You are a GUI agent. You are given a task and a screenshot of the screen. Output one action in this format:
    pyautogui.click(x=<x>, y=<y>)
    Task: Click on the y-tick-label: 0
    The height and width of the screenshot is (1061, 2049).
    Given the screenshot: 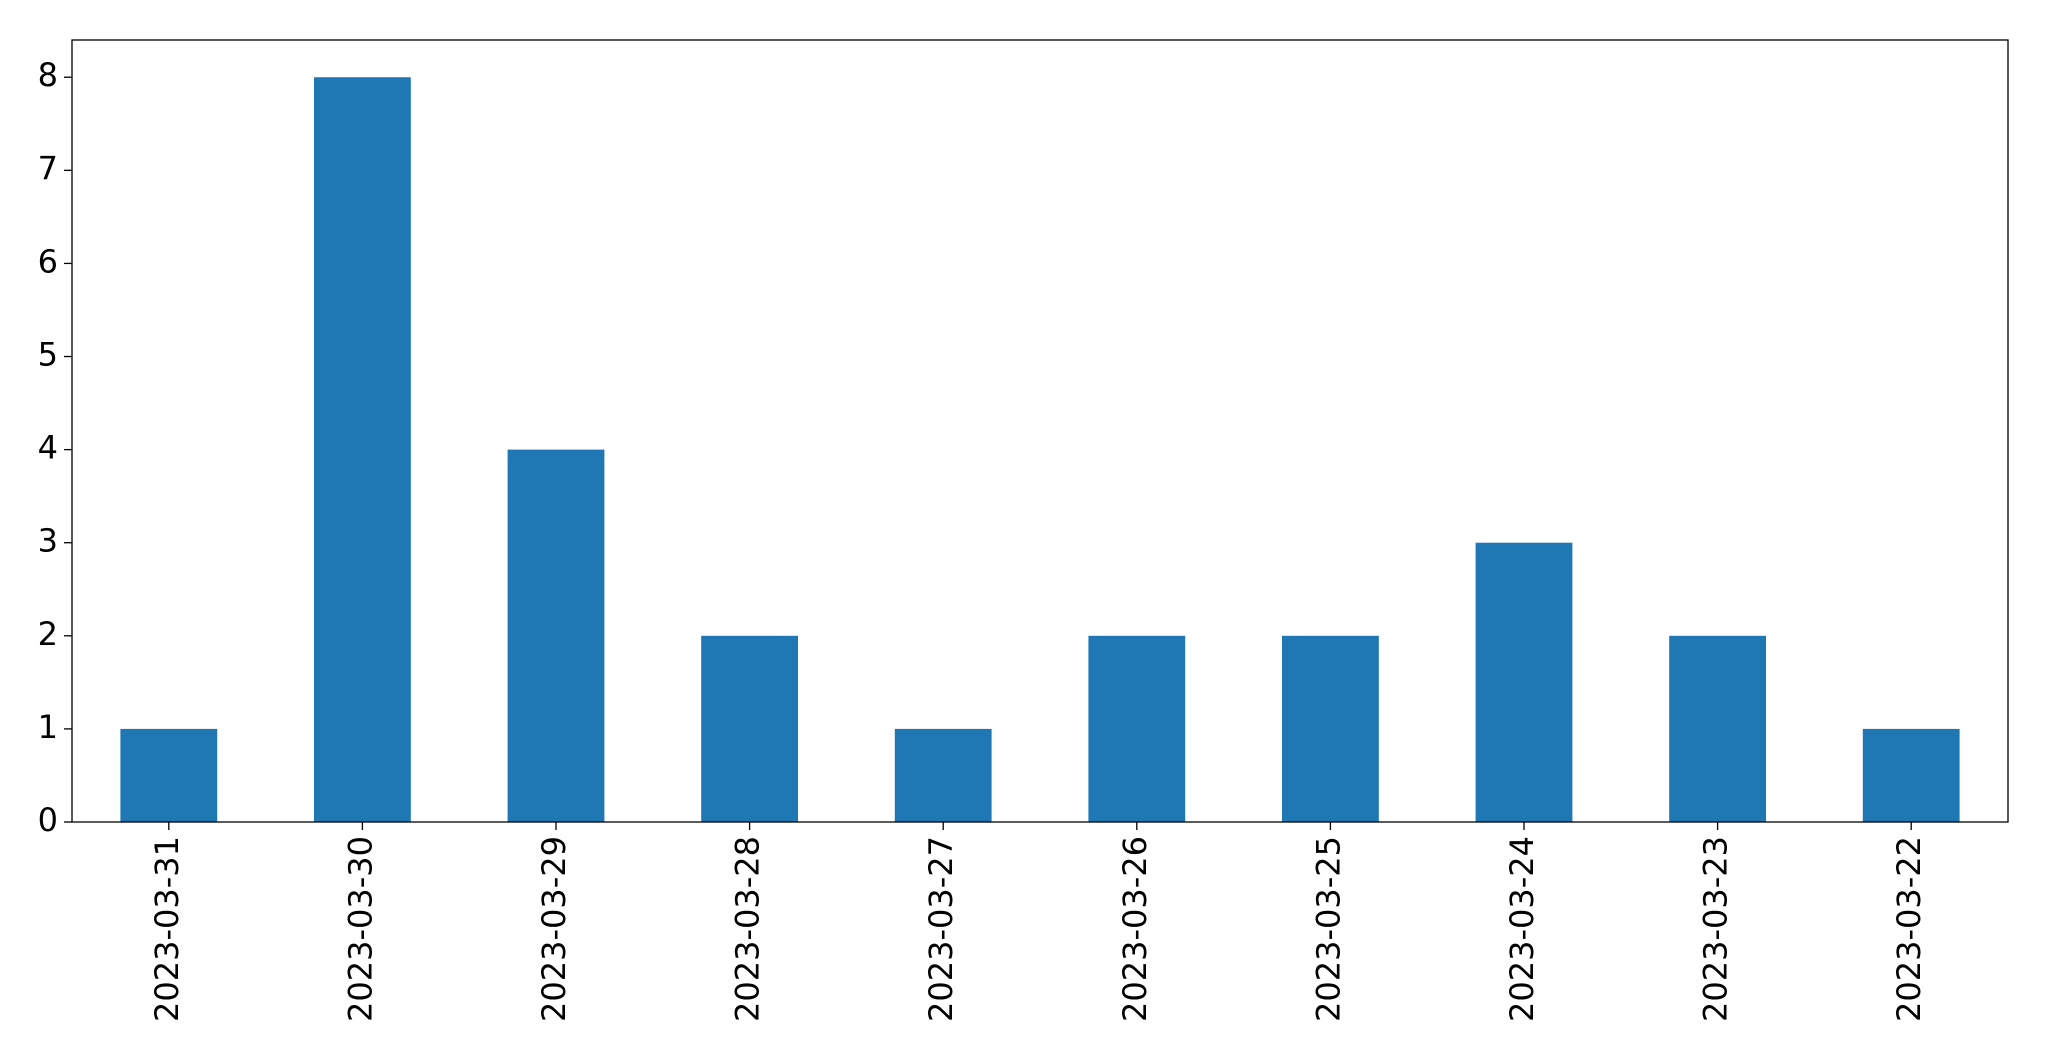 What is the action you would take?
    pyautogui.click(x=48, y=820)
    